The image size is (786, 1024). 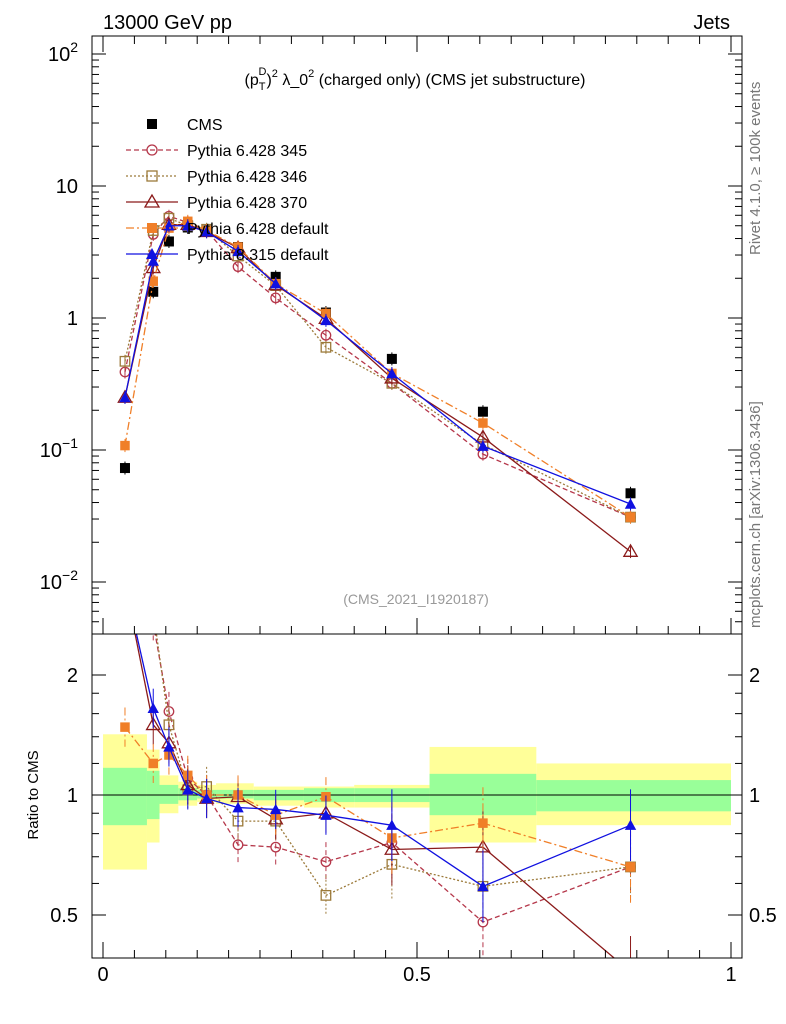 I want to click on legend-label-p345: Pythia 6.428 345, so click(x=247, y=151).